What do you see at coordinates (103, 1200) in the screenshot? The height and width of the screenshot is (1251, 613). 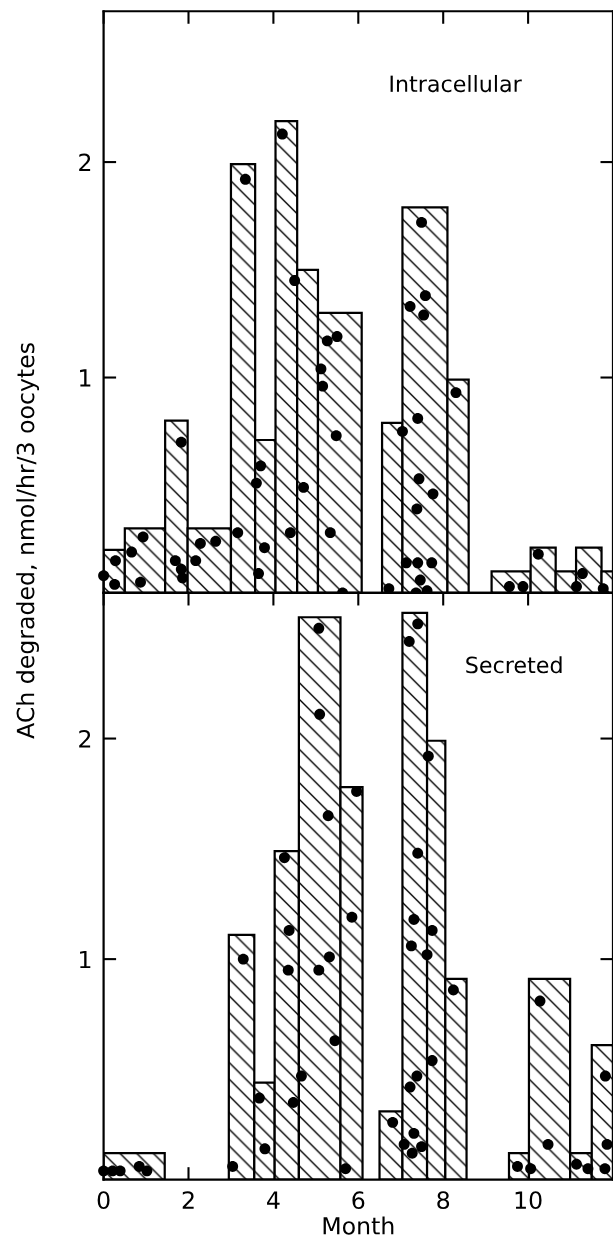 I see `x-tick-label: 0` at bounding box center [103, 1200].